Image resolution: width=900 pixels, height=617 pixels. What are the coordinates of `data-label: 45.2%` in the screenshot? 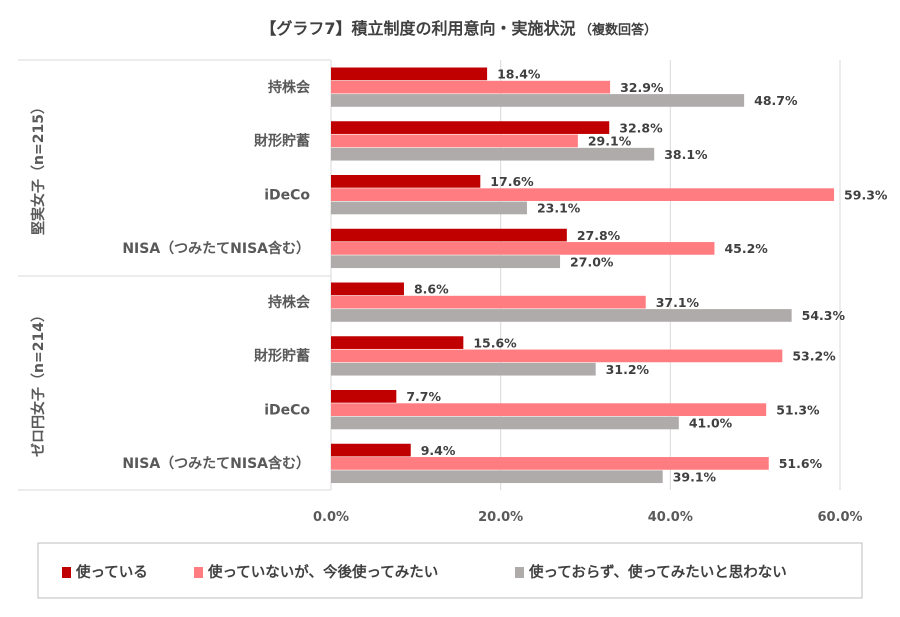 It's located at (746, 248).